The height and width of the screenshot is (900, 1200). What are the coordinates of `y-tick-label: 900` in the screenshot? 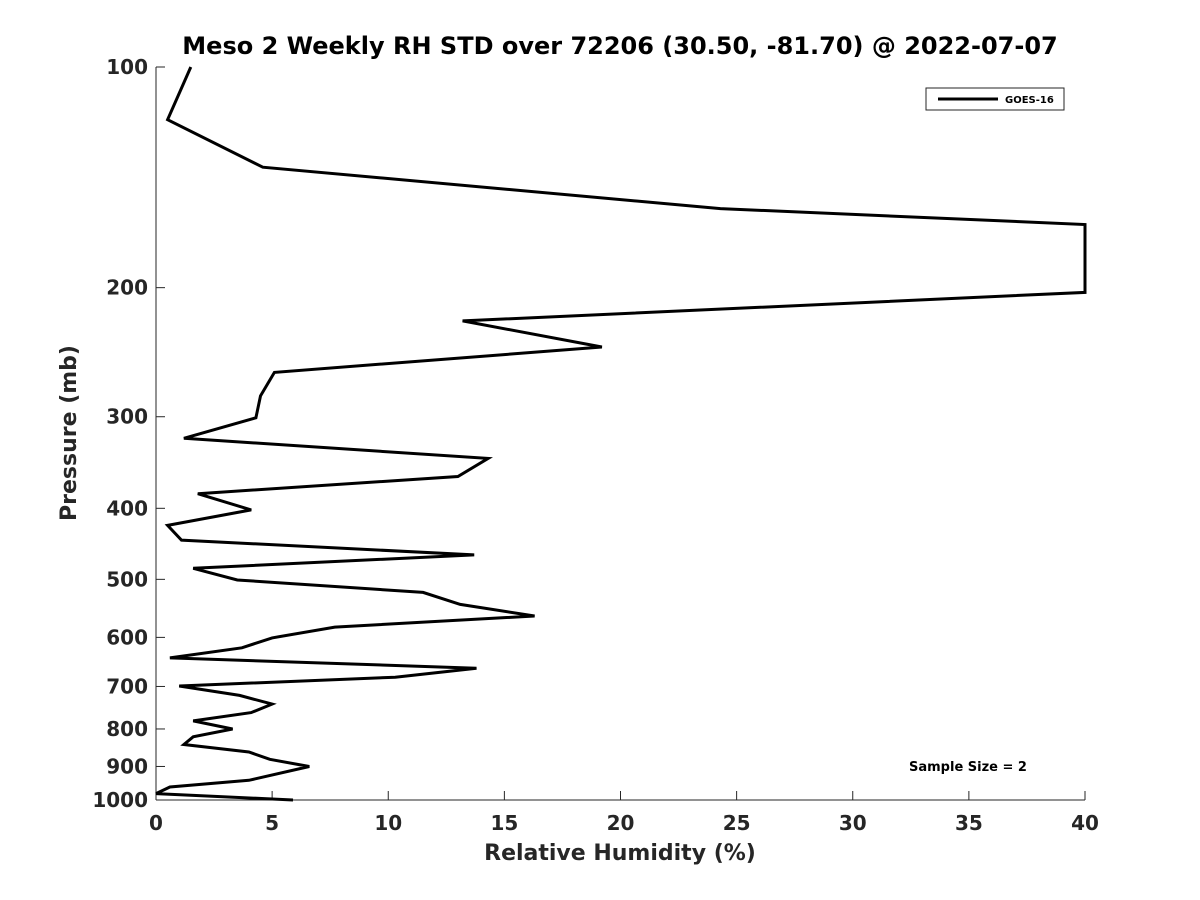 It's located at (127, 766).